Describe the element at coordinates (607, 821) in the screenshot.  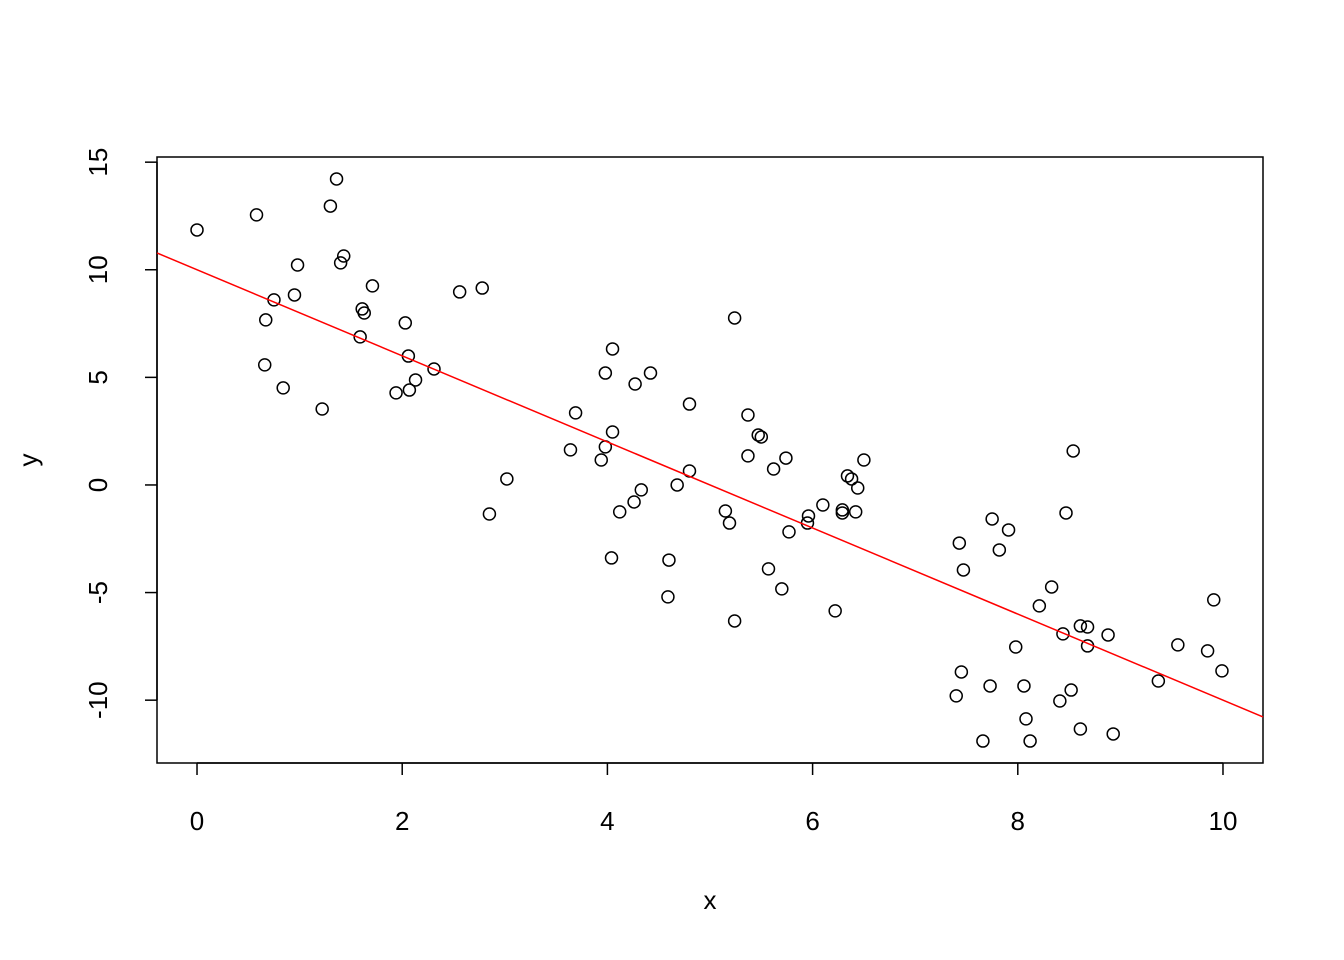
I see `x-tick-label: 4` at that location.